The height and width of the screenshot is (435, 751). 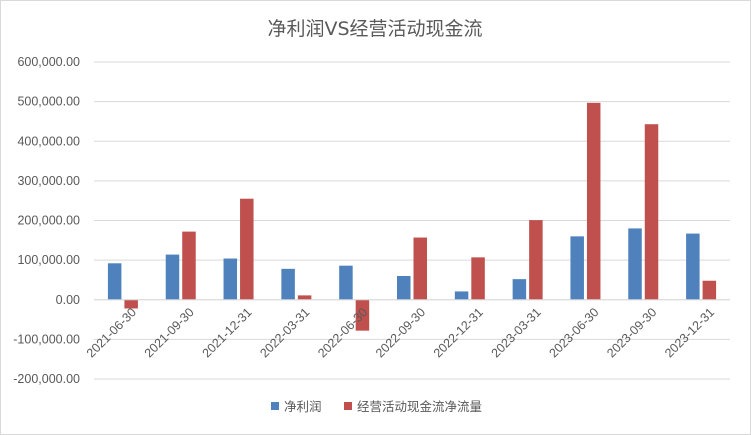 I want to click on y-tick-label: 600,000.00, so click(x=48, y=62).